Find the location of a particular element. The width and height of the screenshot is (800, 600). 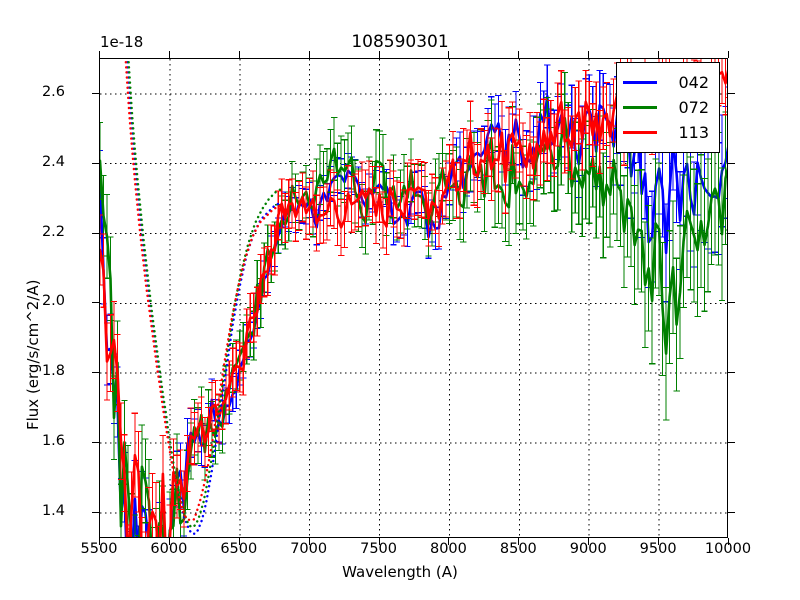

y-tick-label: 1.6 is located at coordinates (53, 441).